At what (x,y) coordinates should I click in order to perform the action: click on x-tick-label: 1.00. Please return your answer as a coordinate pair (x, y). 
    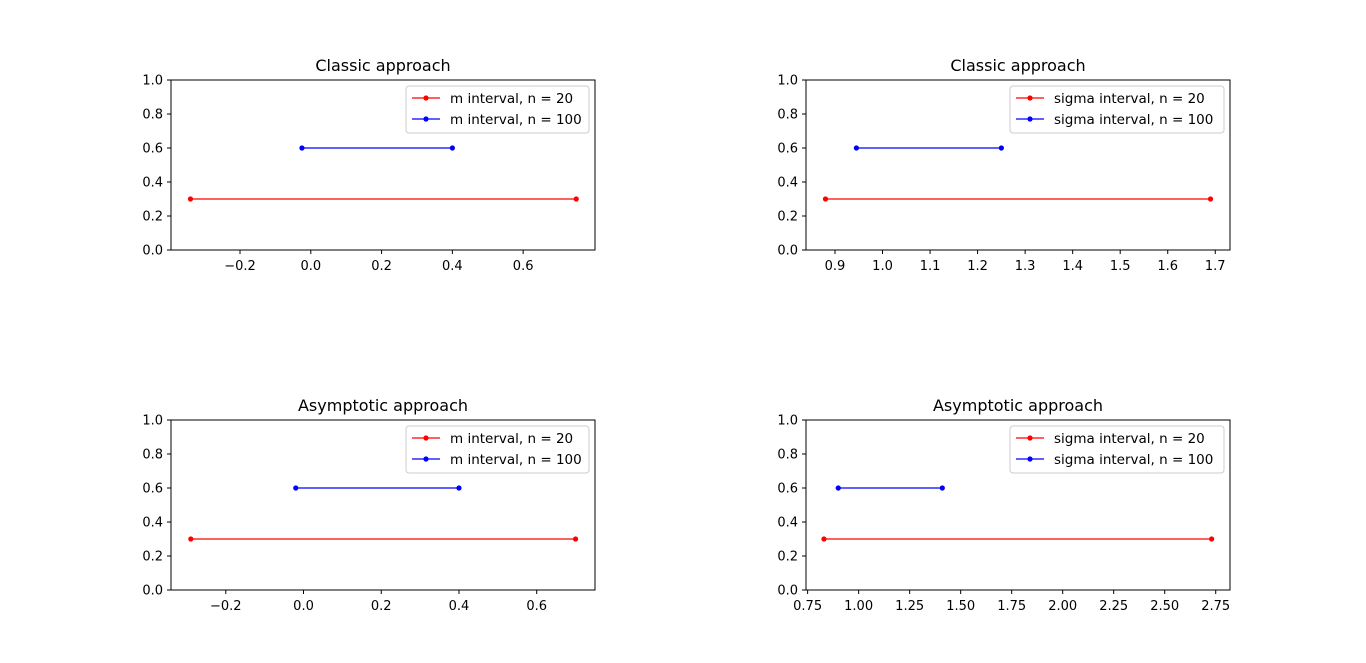
    Looking at the image, I should click on (858, 606).